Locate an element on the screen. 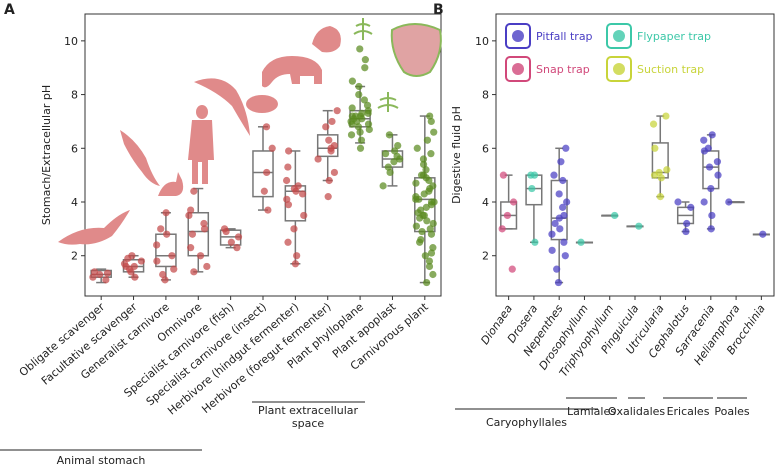 This screenshot has width=776, height=467. ytick-label: 8 is located at coordinates (485, 95).